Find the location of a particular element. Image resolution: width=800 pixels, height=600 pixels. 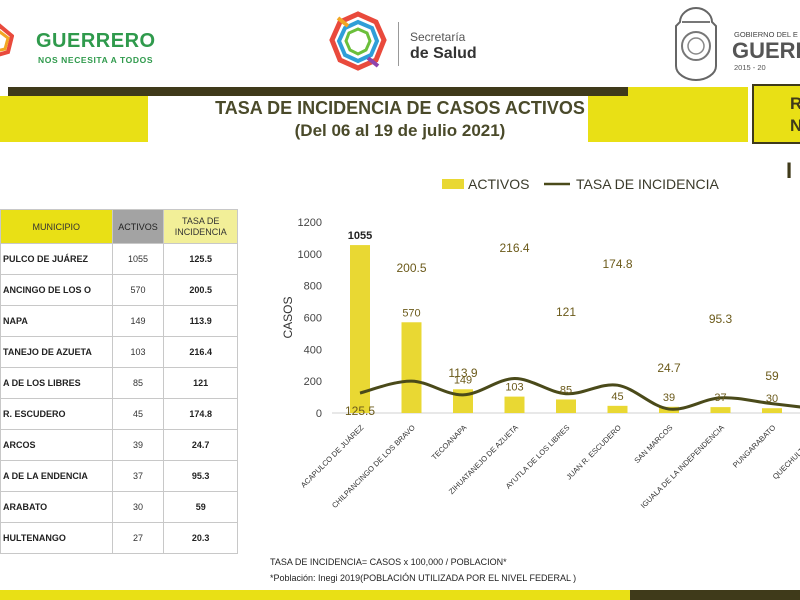

line-tasa-incidencia is located at coordinates (579, 394).